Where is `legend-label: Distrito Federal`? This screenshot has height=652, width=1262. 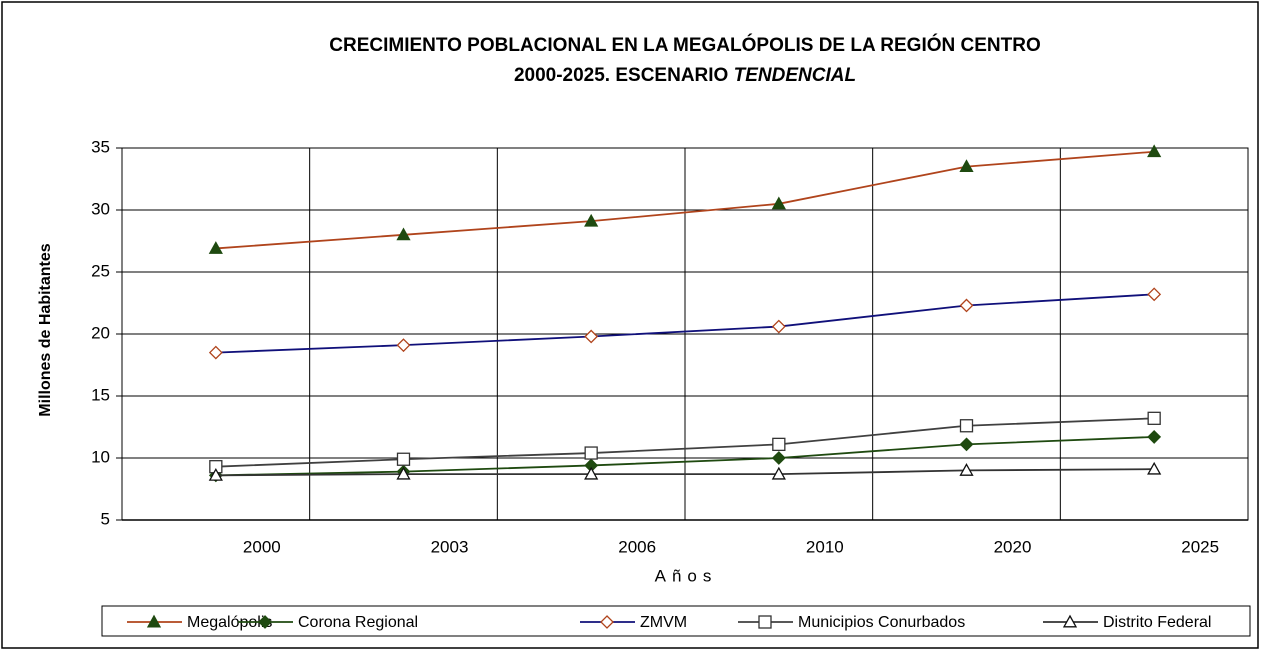
legend-label: Distrito Federal is located at coordinates (1157, 622).